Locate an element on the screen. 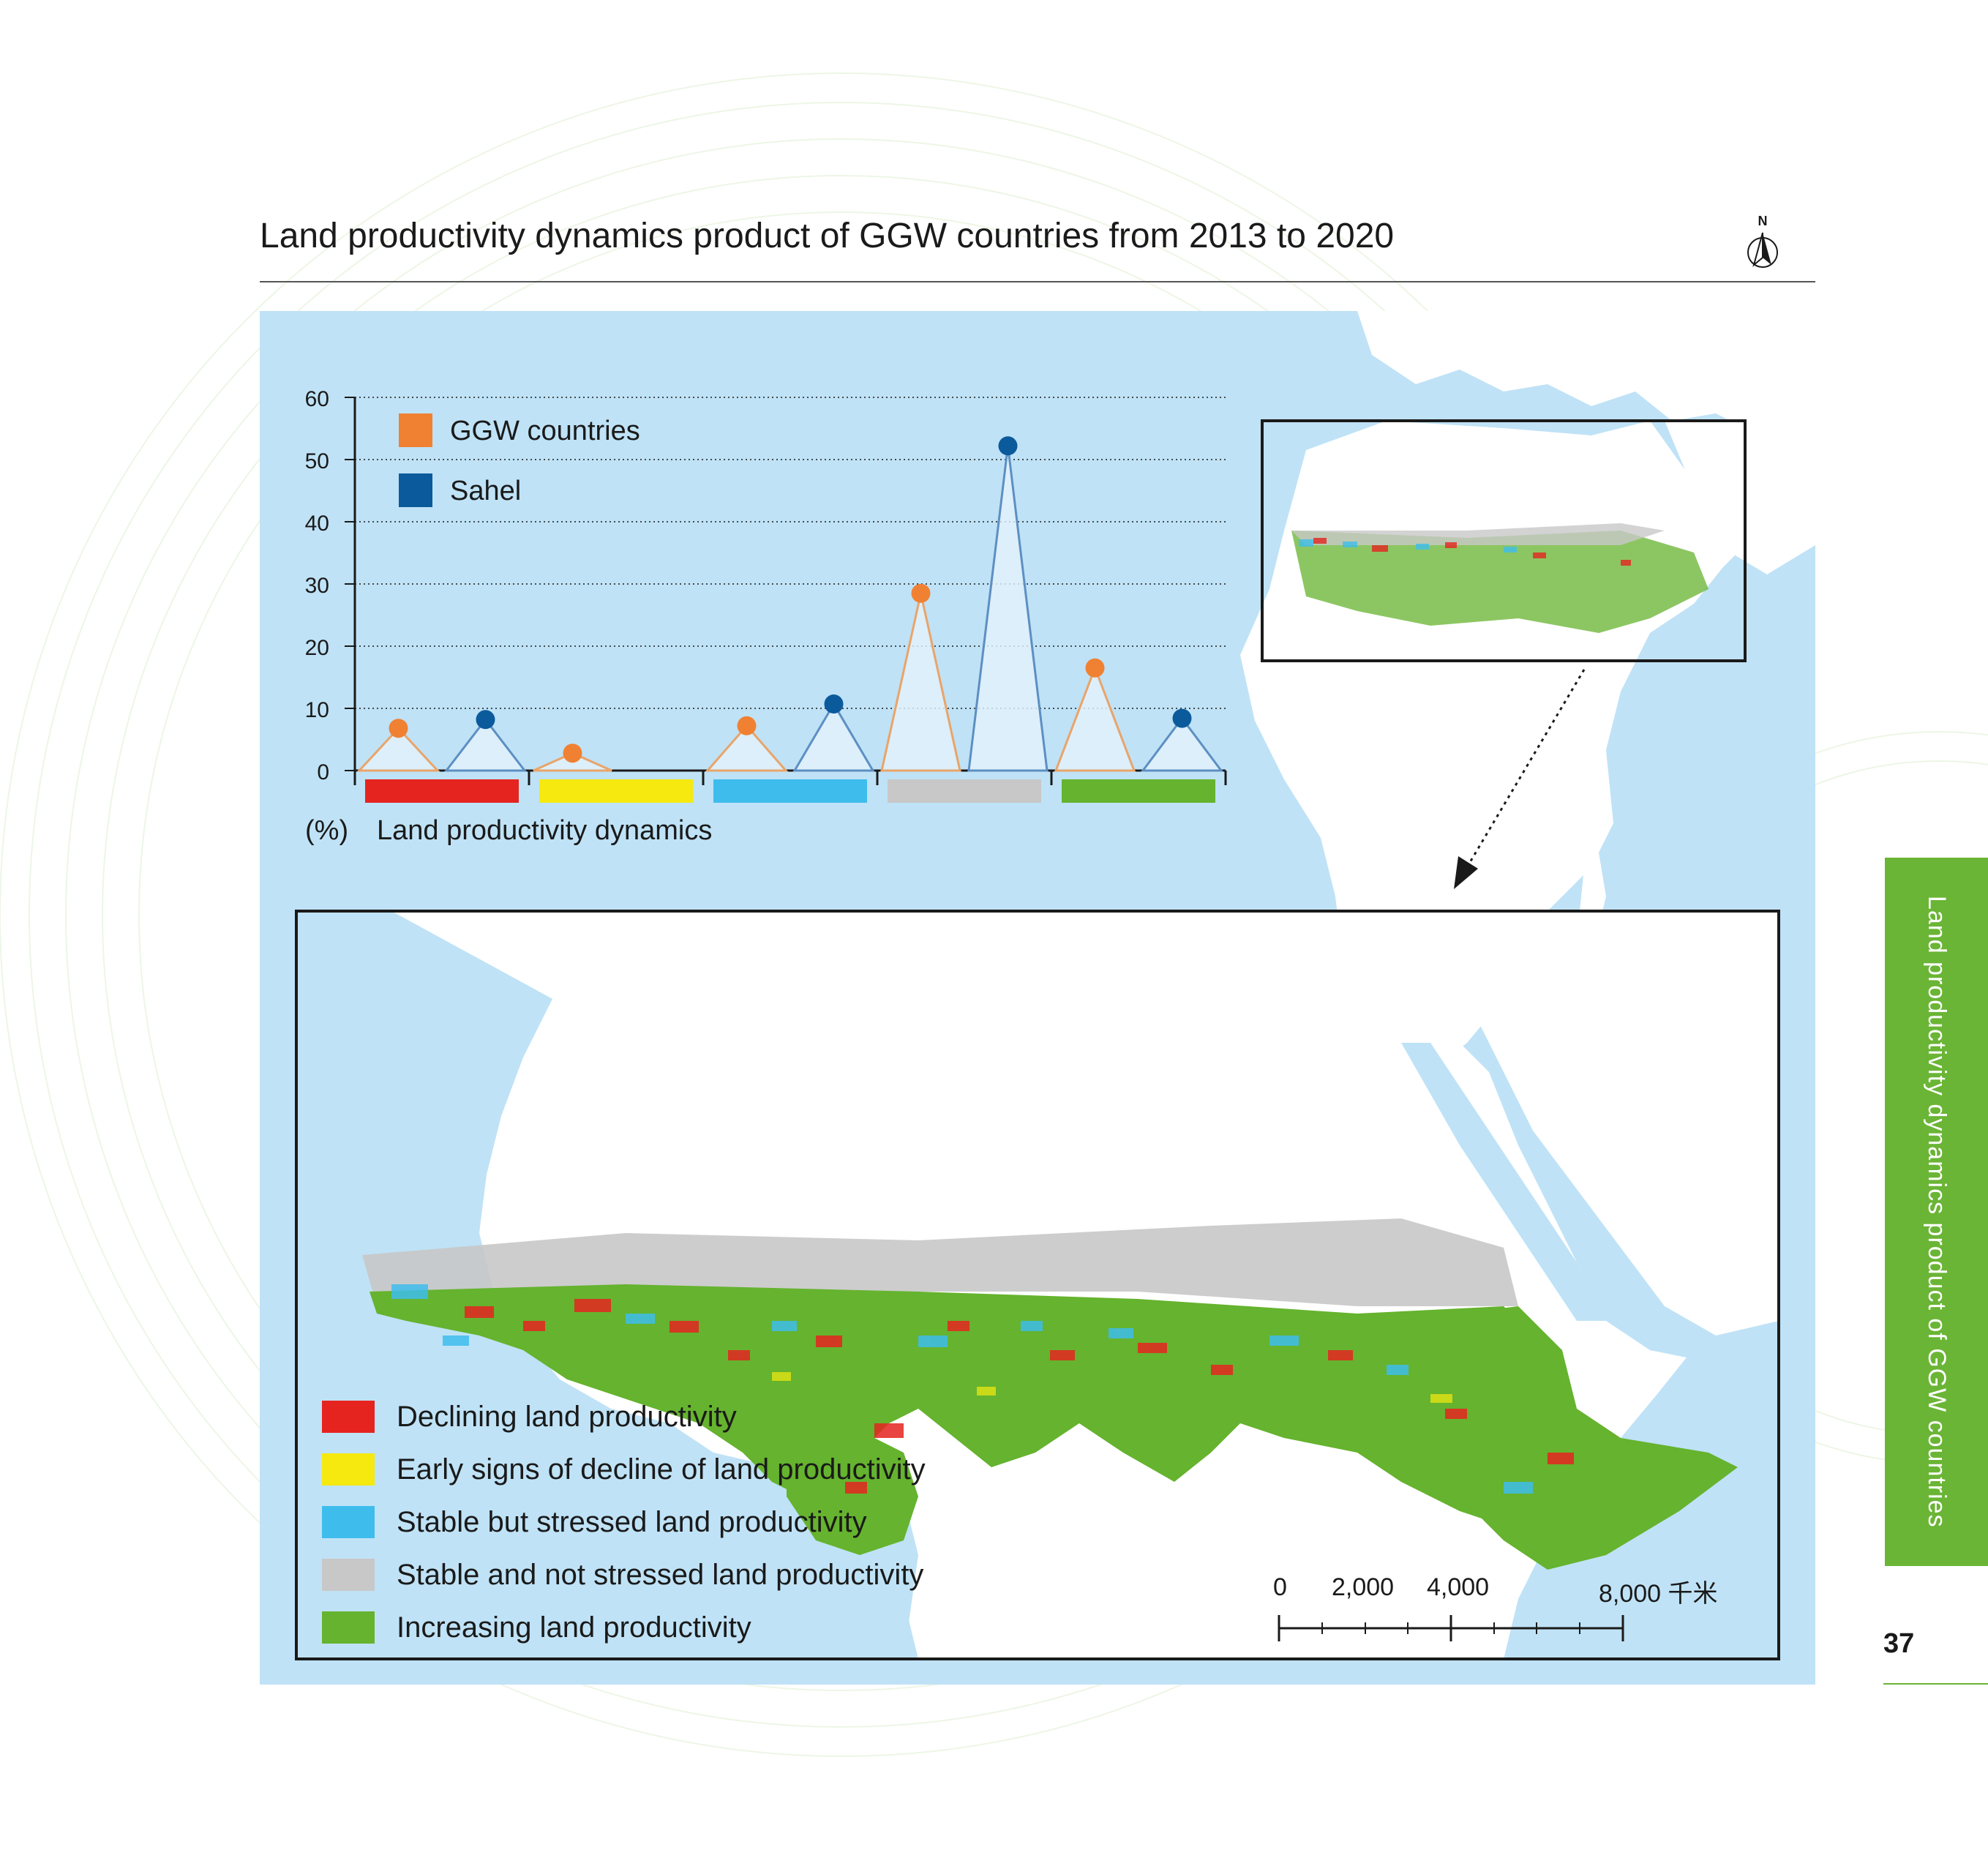  chart-y-tick-label: 10 is located at coordinates (317, 710).